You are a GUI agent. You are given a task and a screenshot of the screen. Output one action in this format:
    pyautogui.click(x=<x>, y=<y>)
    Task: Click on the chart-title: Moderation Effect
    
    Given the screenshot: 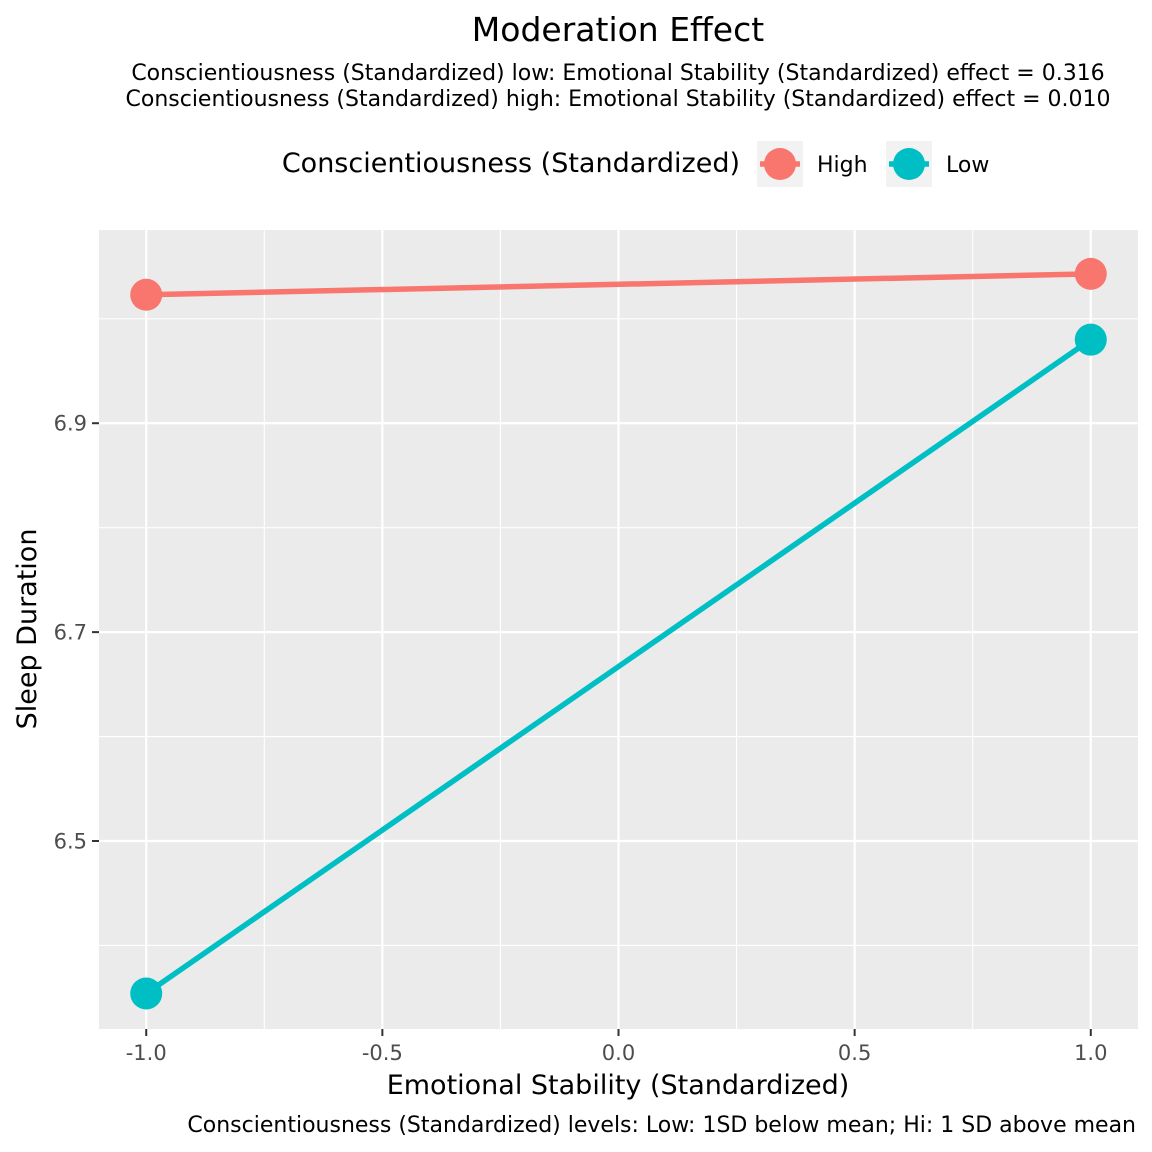 What is the action you would take?
    pyautogui.click(x=618, y=29)
    